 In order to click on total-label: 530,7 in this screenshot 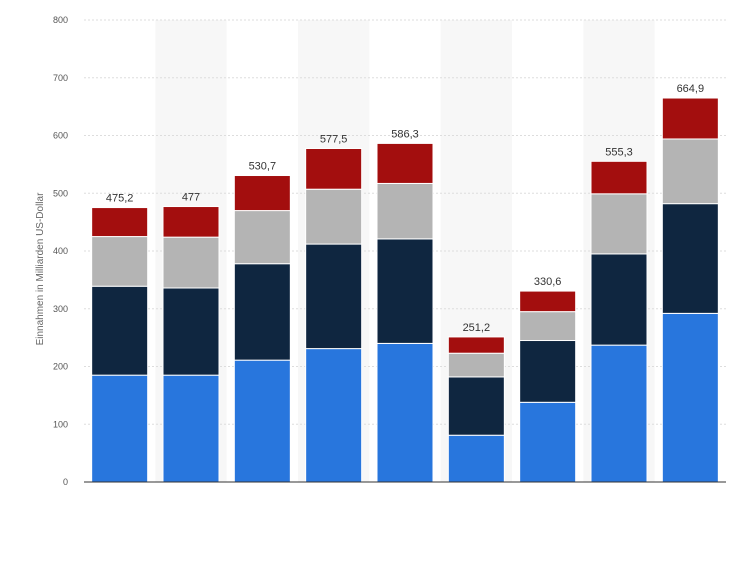, I will do `click(263, 167)`.